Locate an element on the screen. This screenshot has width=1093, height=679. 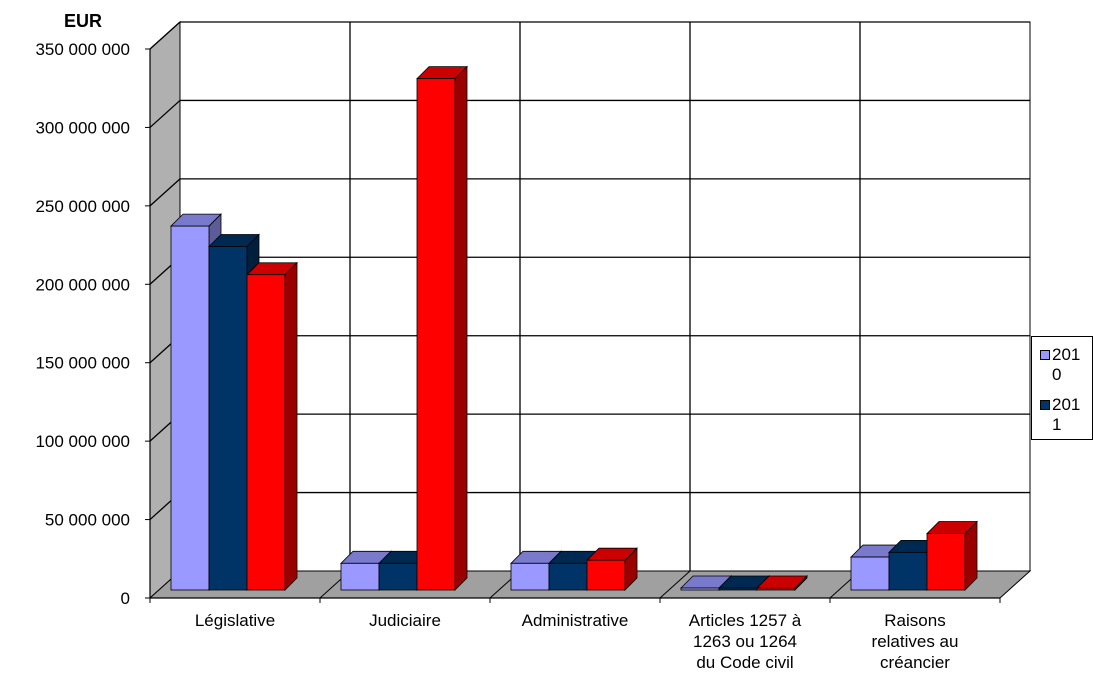
x-category-label: Judiciaire is located at coordinates (405, 620).